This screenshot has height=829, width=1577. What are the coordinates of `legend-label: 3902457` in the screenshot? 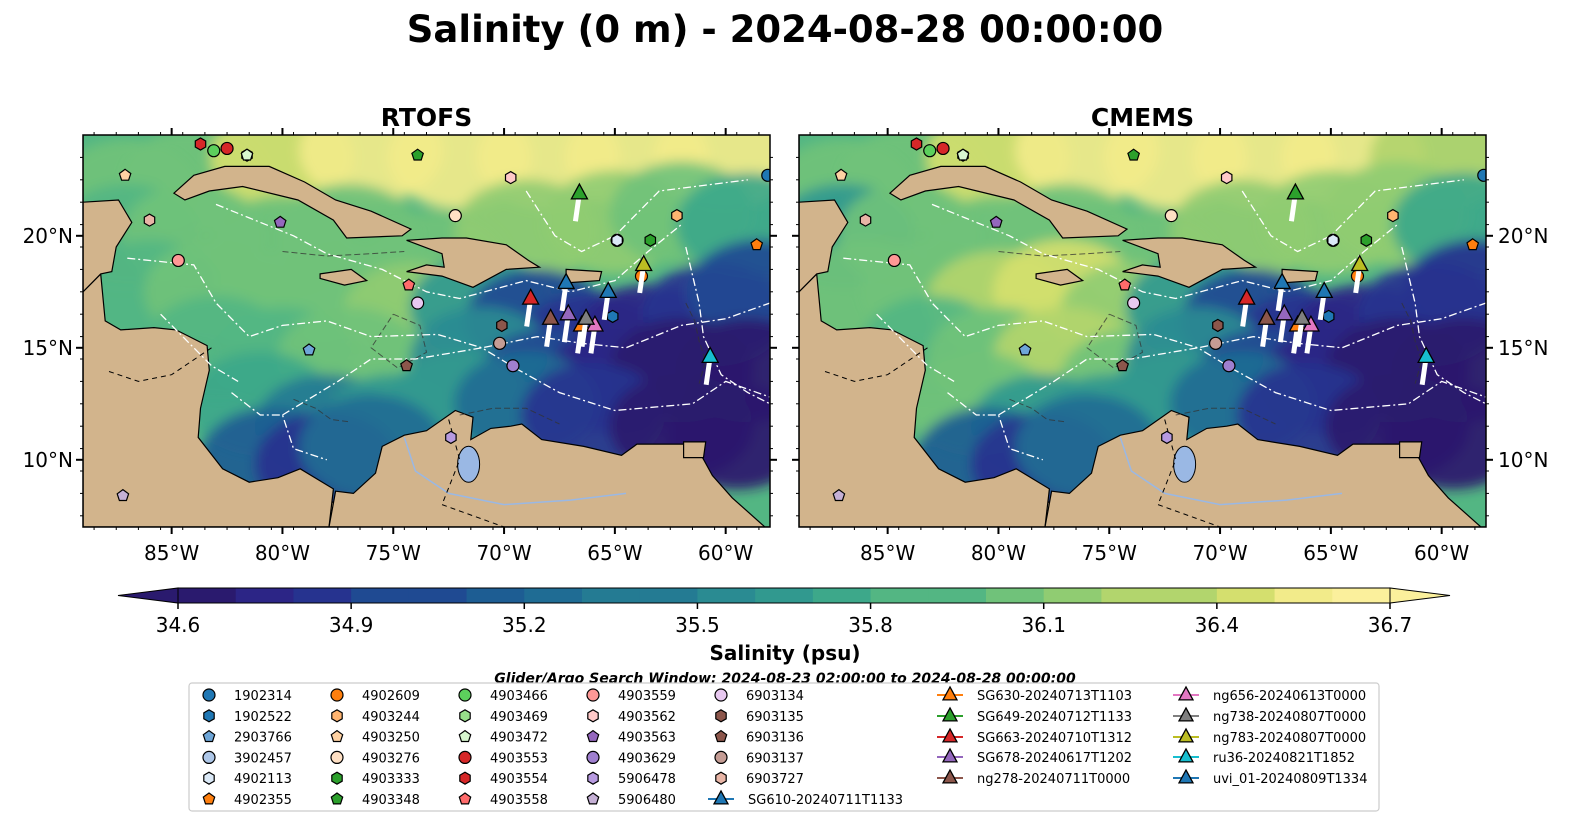 It's located at (263, 758).